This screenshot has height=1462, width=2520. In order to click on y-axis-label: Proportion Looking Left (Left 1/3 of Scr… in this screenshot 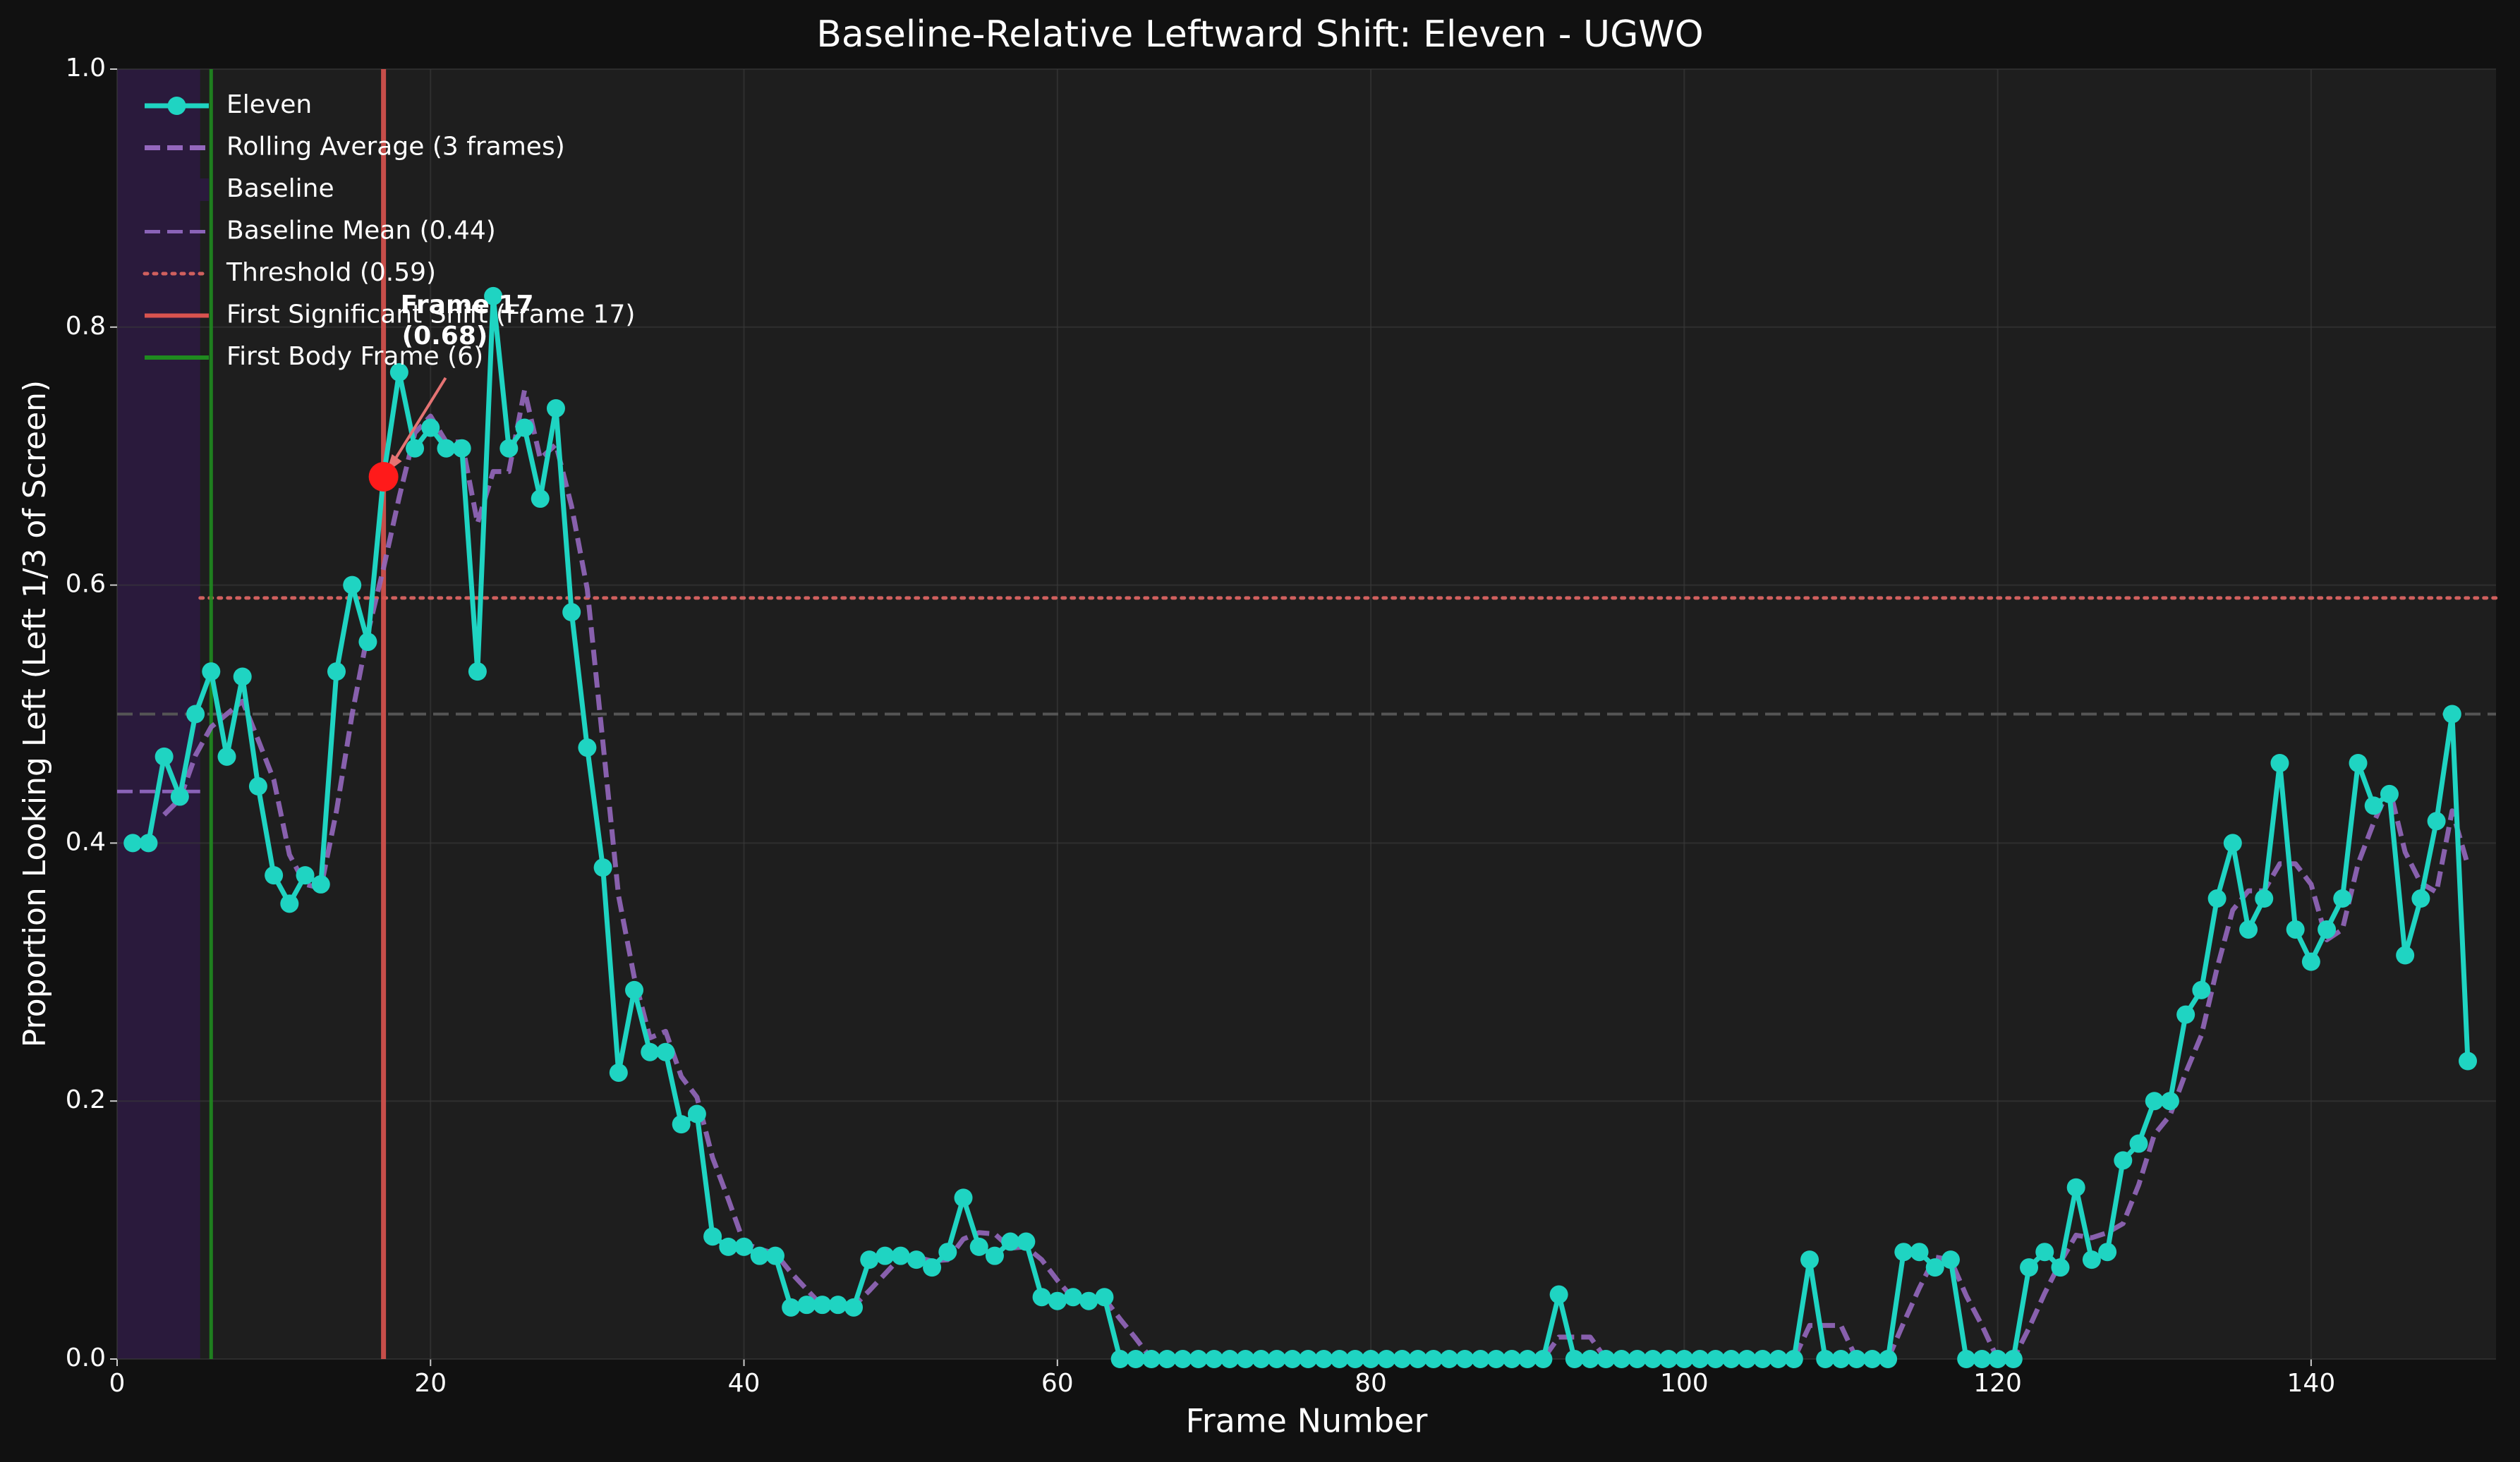, I will do `click(35, 713)`.